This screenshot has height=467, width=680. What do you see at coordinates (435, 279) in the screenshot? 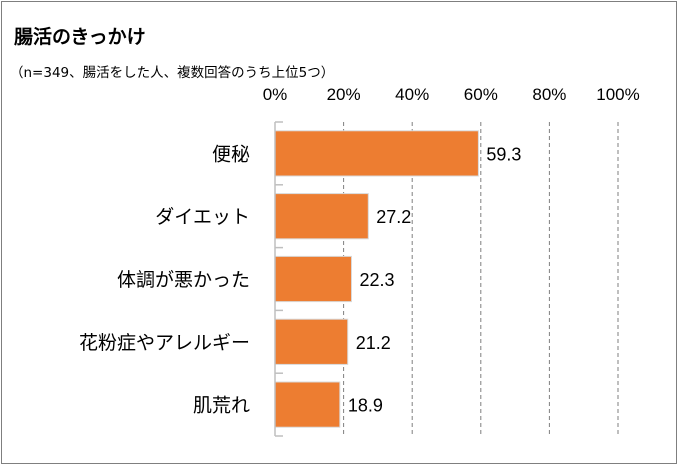
I see `value-labels: 59.3 27.2 22.3 21.2 18.9` at bounding box center [435, 279].